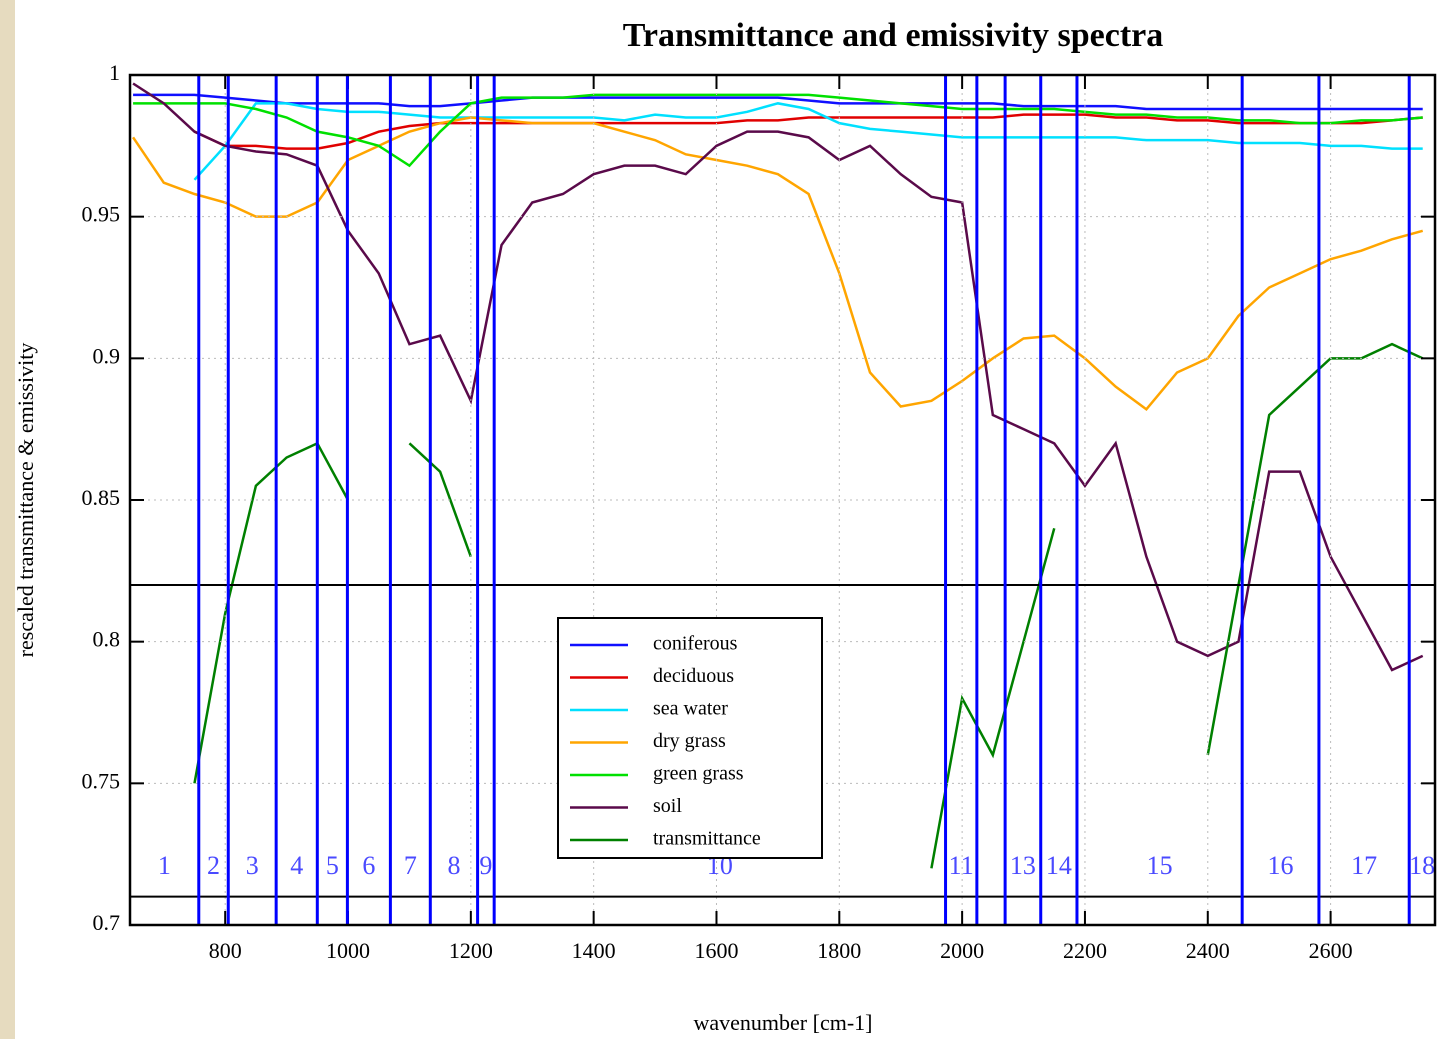 The height and width of the screenshot is (1039, 1449). What do you see at coordinates (695, 644) in the screenshot?
I see `legend-label: coniferous` at bounding box center [695, 644].